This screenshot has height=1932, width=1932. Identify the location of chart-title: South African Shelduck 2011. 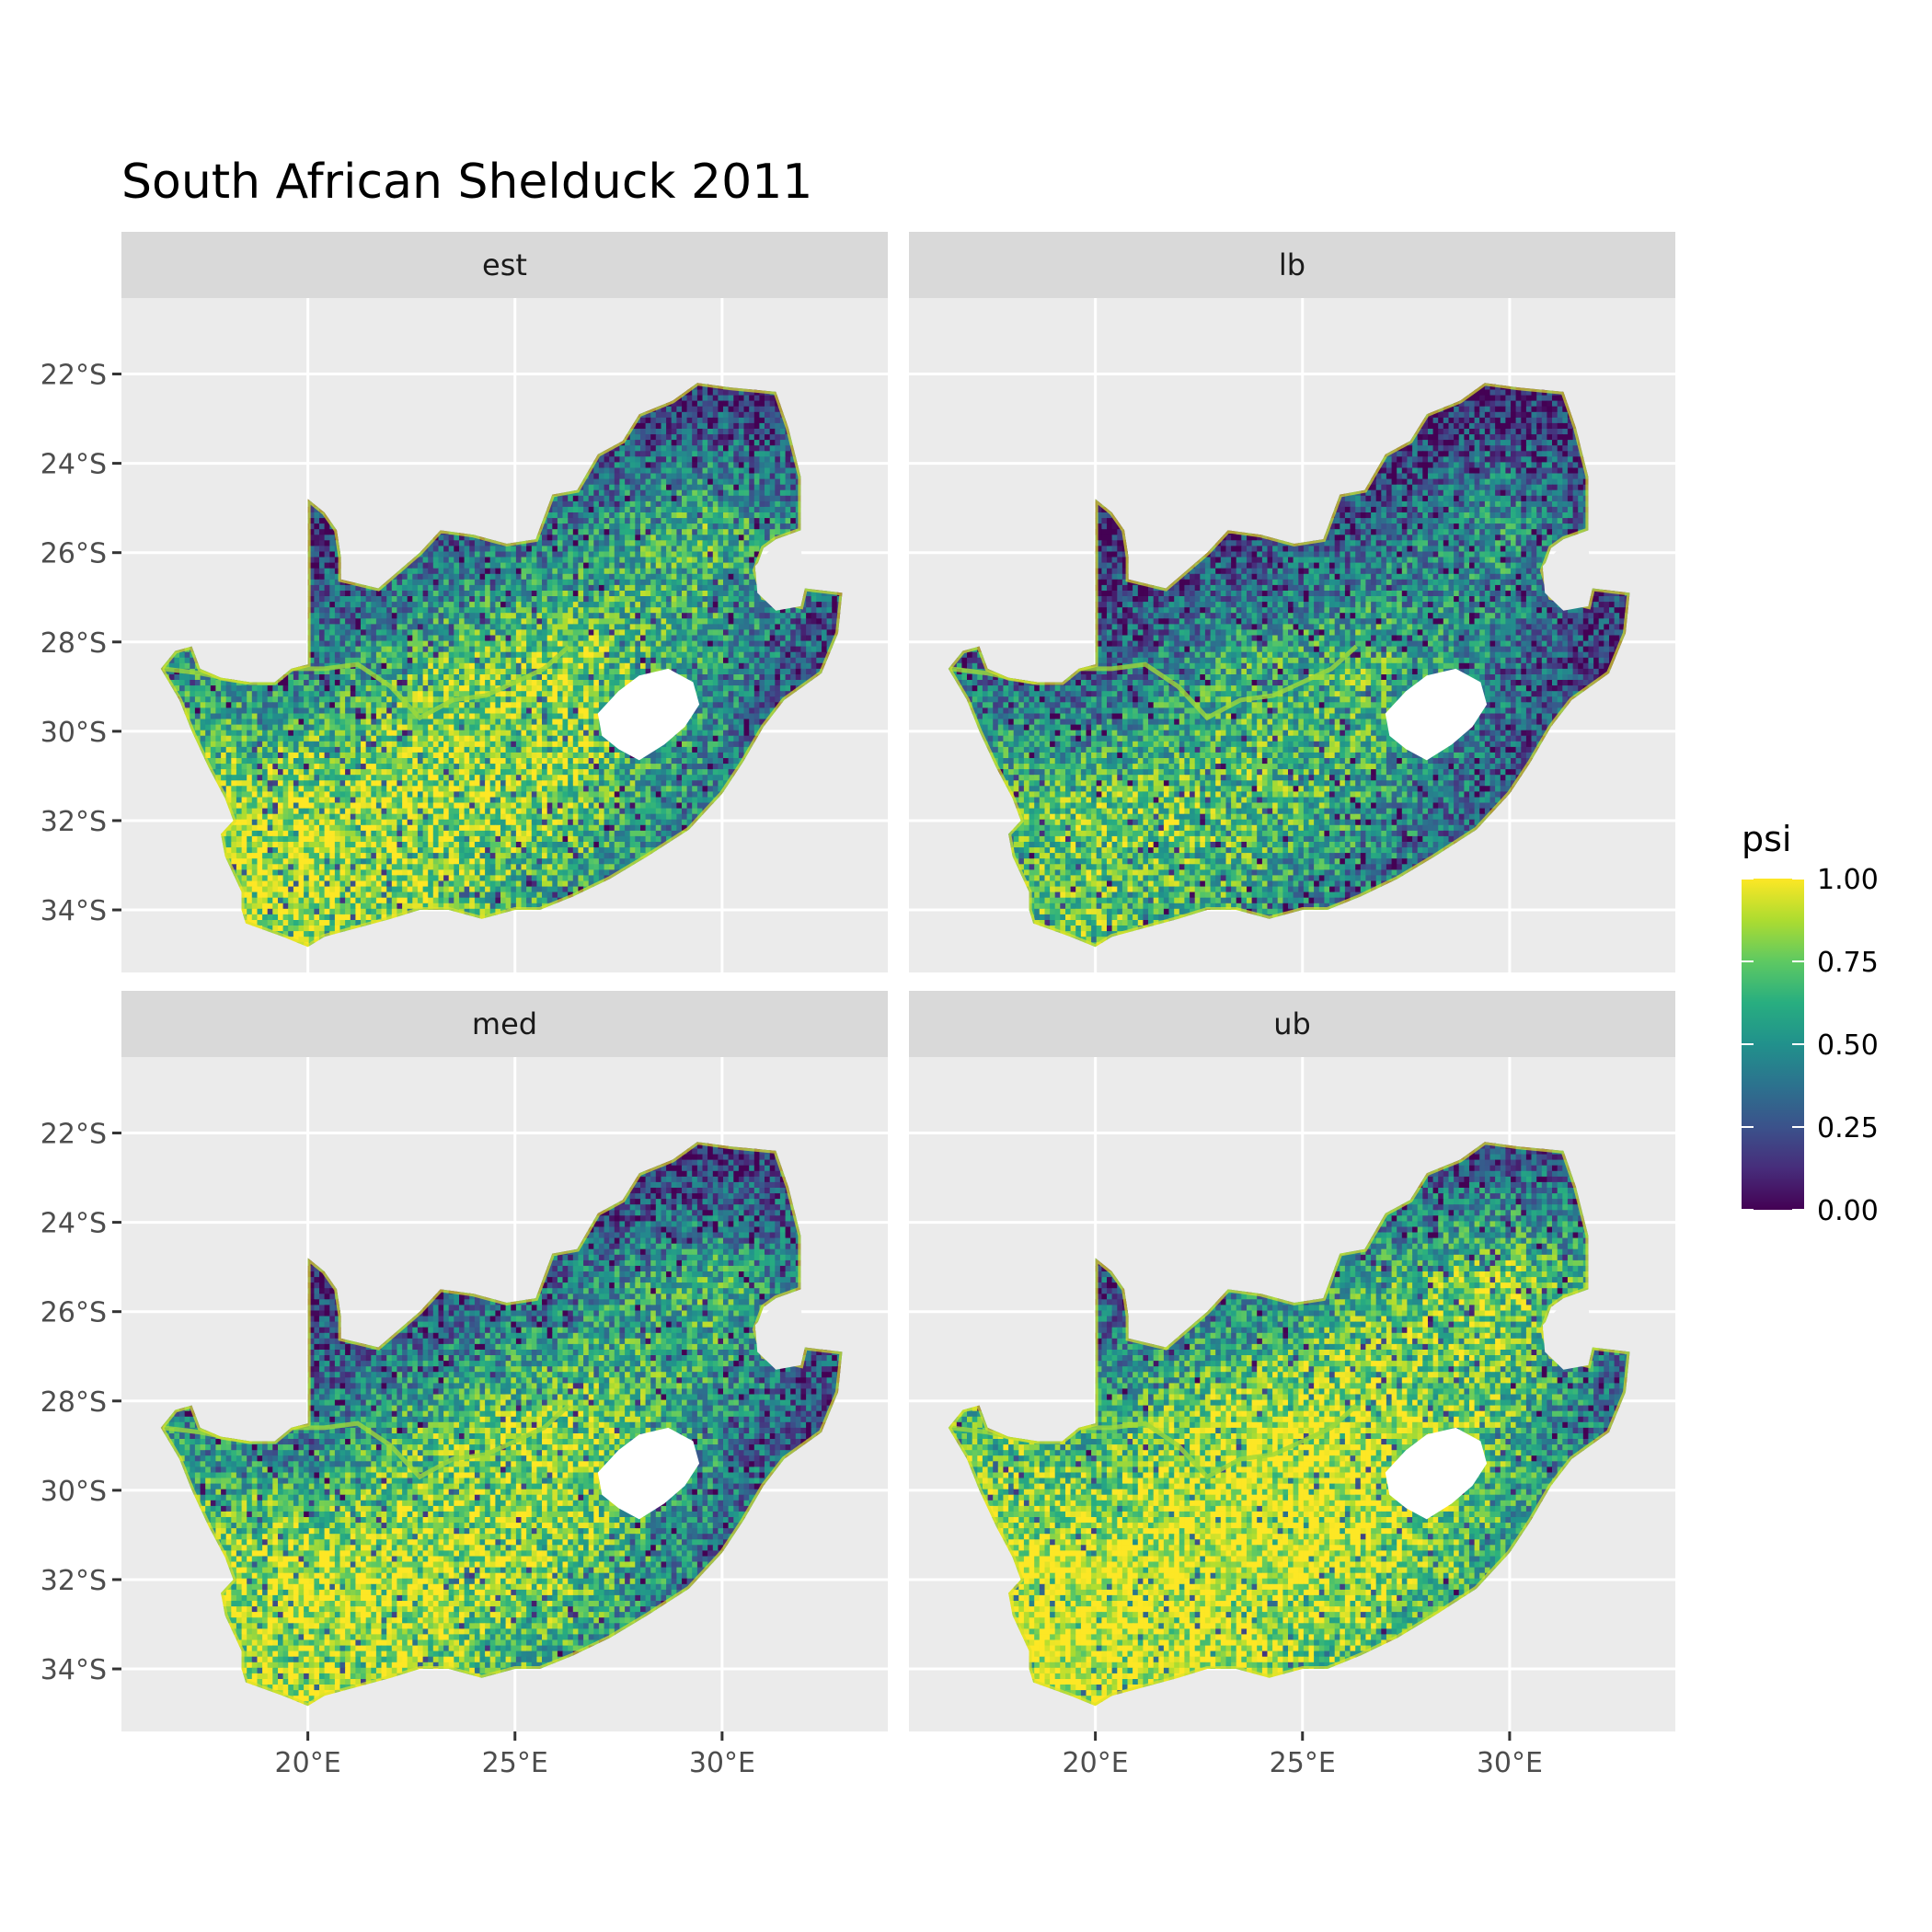
(466, 182).